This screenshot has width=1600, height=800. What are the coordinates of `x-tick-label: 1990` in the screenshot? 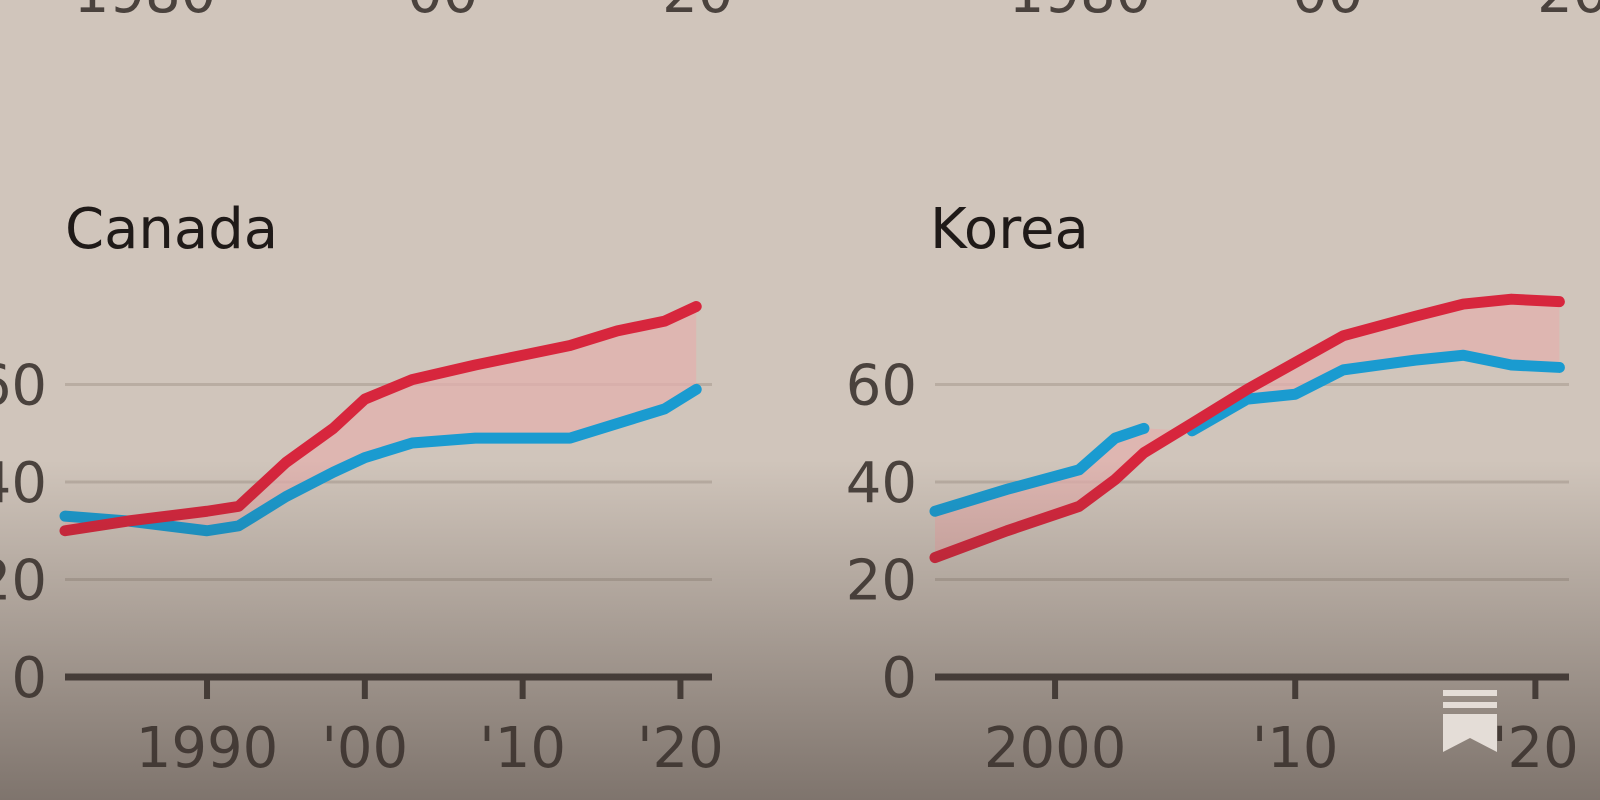 It's located at (207, 748).